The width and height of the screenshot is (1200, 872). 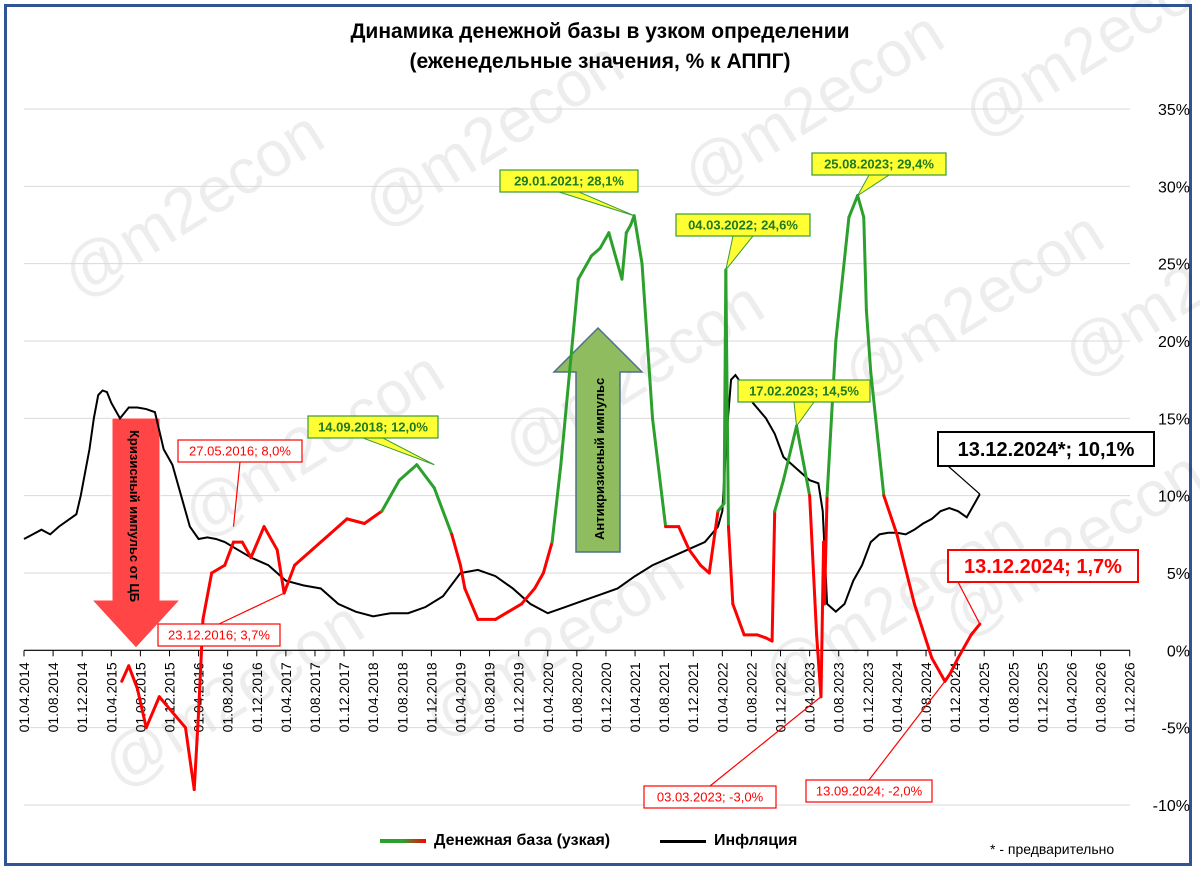 I want to click on annotation: 13.12.2024; 1,7%, so click(x=1043, y=587).